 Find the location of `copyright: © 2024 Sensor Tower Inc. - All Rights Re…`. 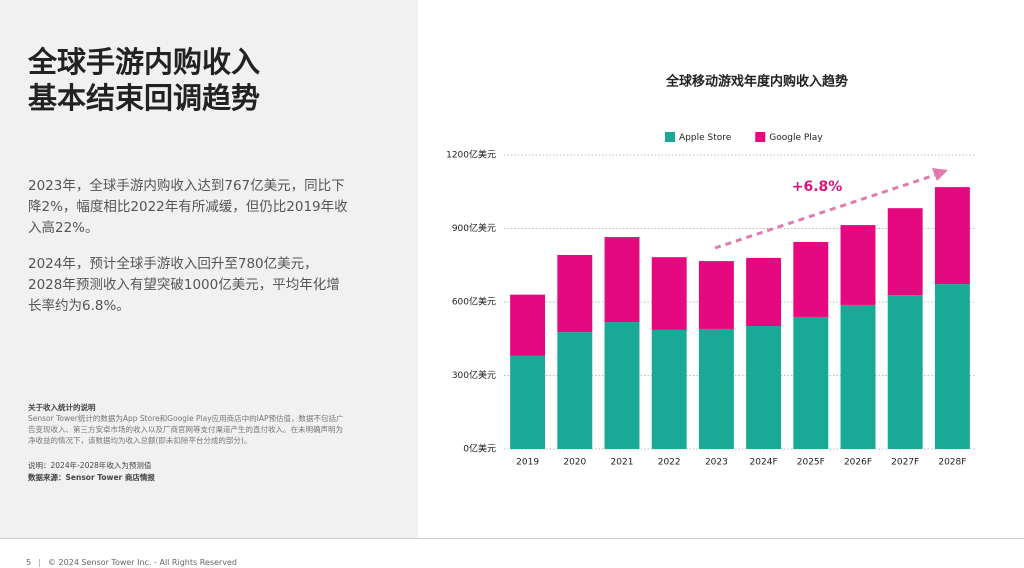

copyright: © 2024 Sensor Tower Inc. - All Rights Re… is located at coordinates (142, 562).